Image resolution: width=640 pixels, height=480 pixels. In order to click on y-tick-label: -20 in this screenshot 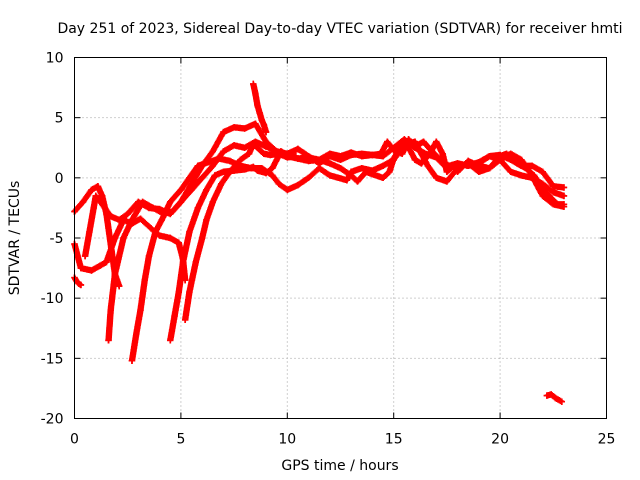, I will do `click(52, 420)`.